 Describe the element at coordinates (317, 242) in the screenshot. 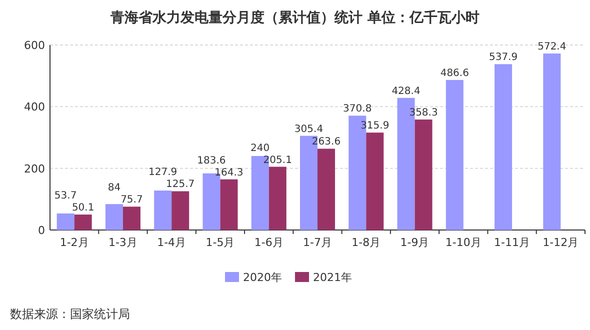

I see `x-tick-label: 1-7月` at that location.